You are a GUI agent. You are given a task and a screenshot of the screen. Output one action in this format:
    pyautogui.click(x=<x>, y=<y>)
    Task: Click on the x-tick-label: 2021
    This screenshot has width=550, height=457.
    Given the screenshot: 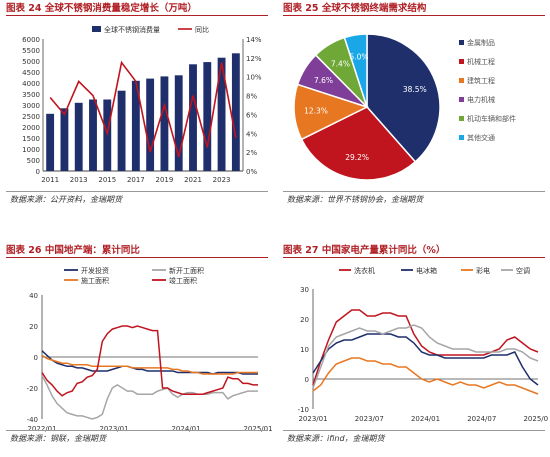 What is the action you would take?
    pyautogui.click(x=193, y=180)
    